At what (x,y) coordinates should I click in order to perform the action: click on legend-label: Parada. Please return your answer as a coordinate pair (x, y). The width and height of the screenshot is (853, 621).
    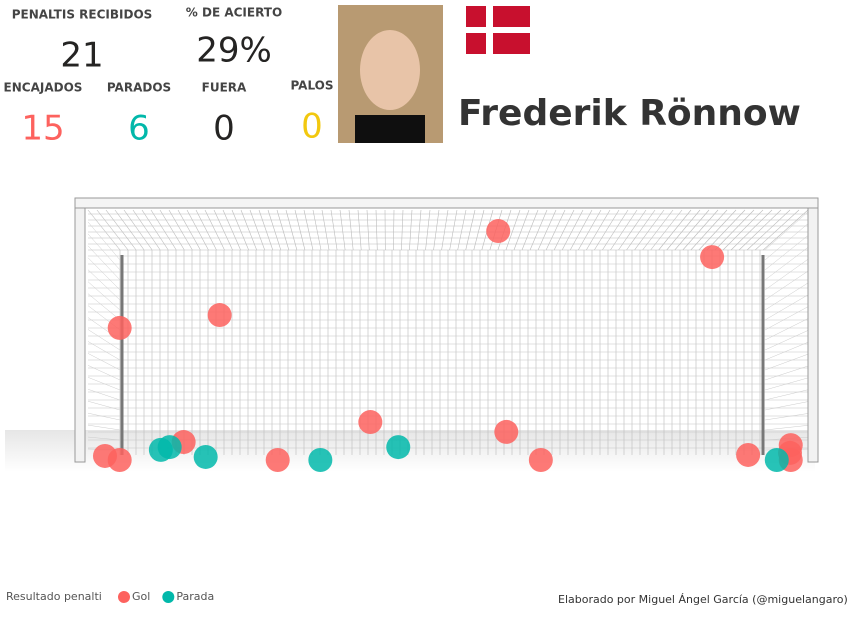
    Looking at the image, I should click on (195, 596).